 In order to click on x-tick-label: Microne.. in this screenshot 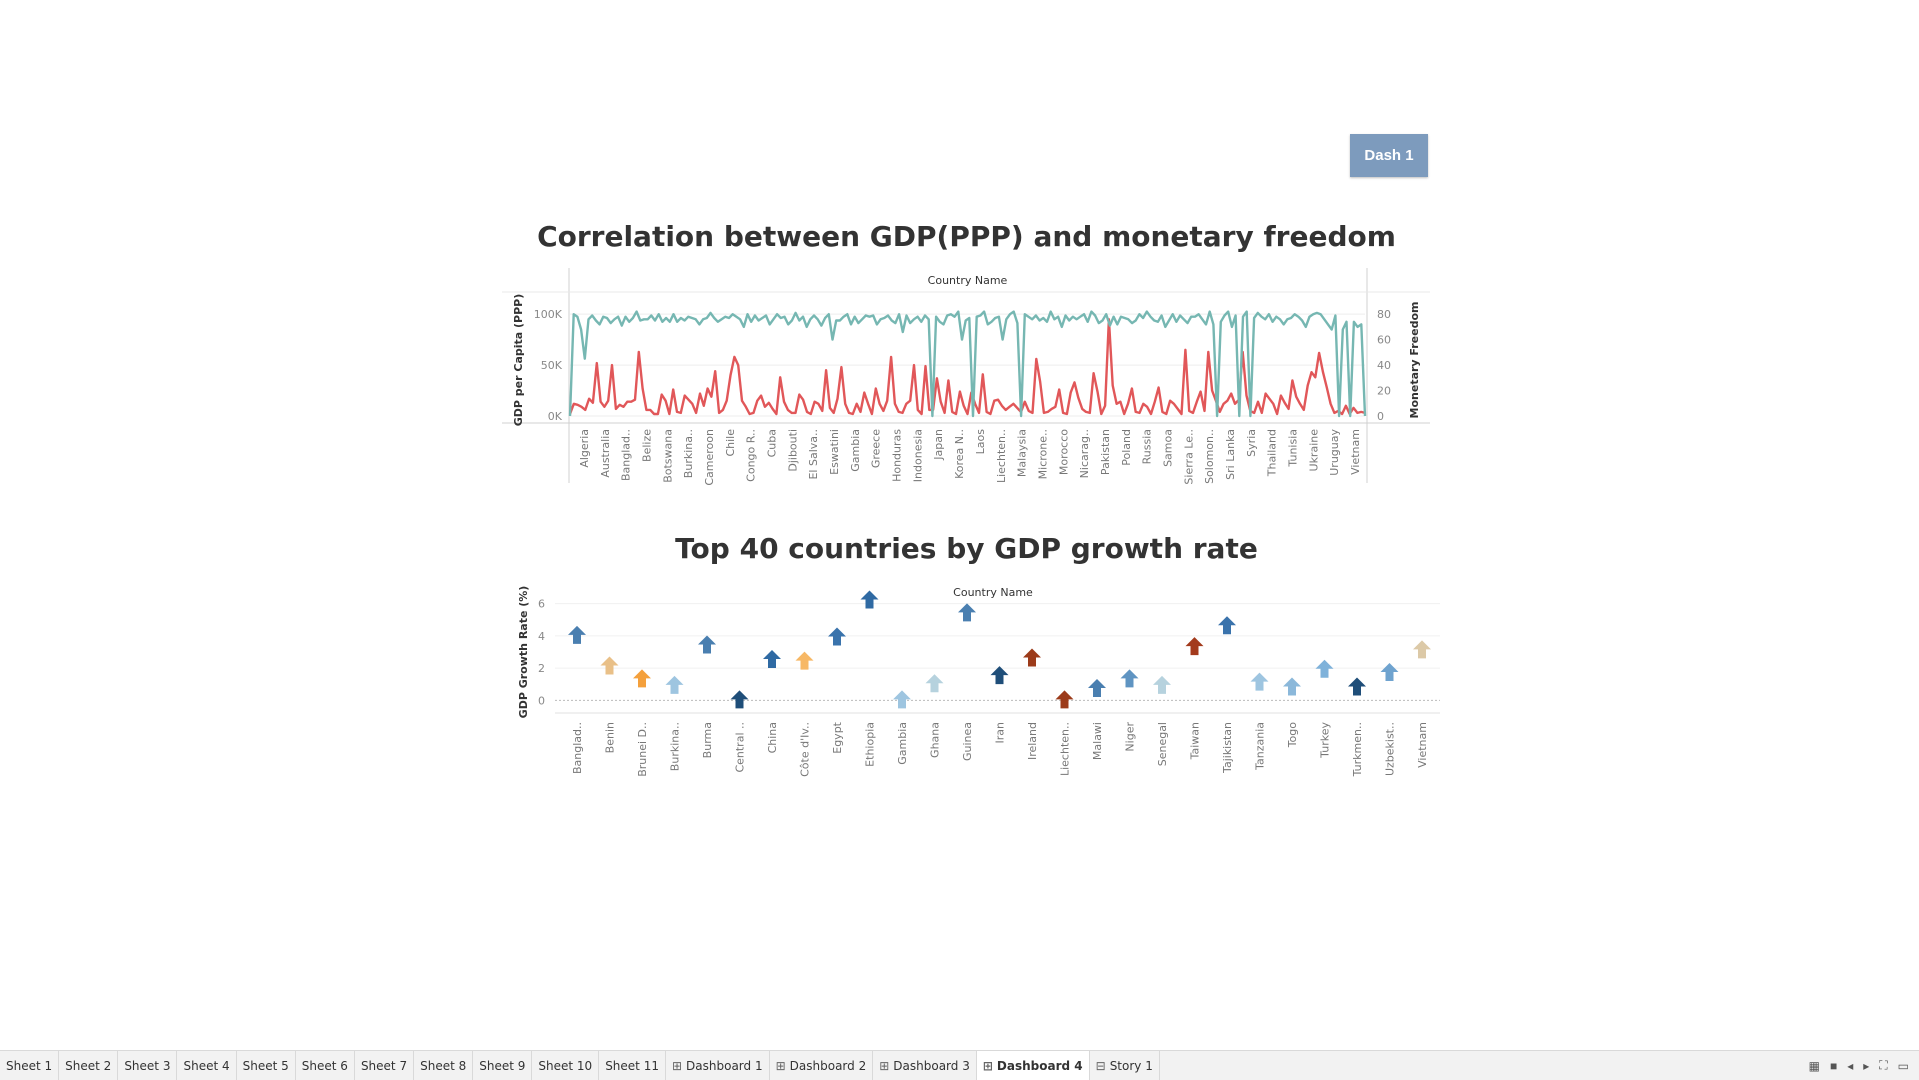, I will do `click(1042, 454)`.